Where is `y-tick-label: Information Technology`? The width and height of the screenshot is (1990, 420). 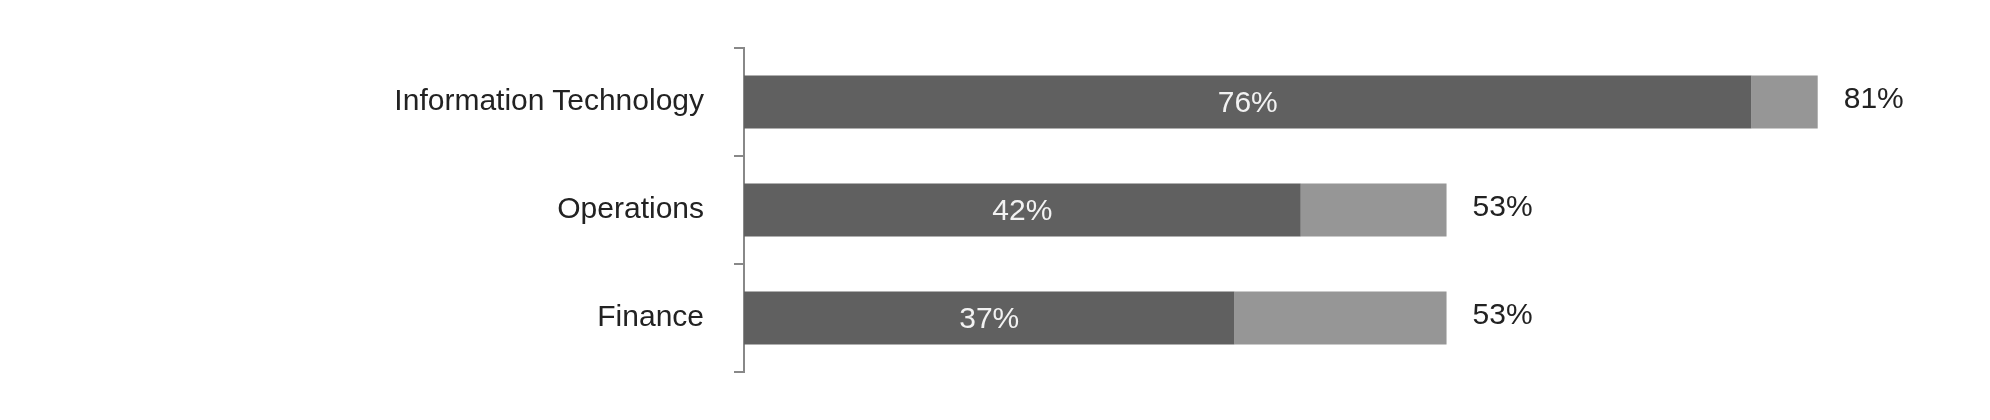 y-tick-label: Information Technology is located at coordinates (549, 100).